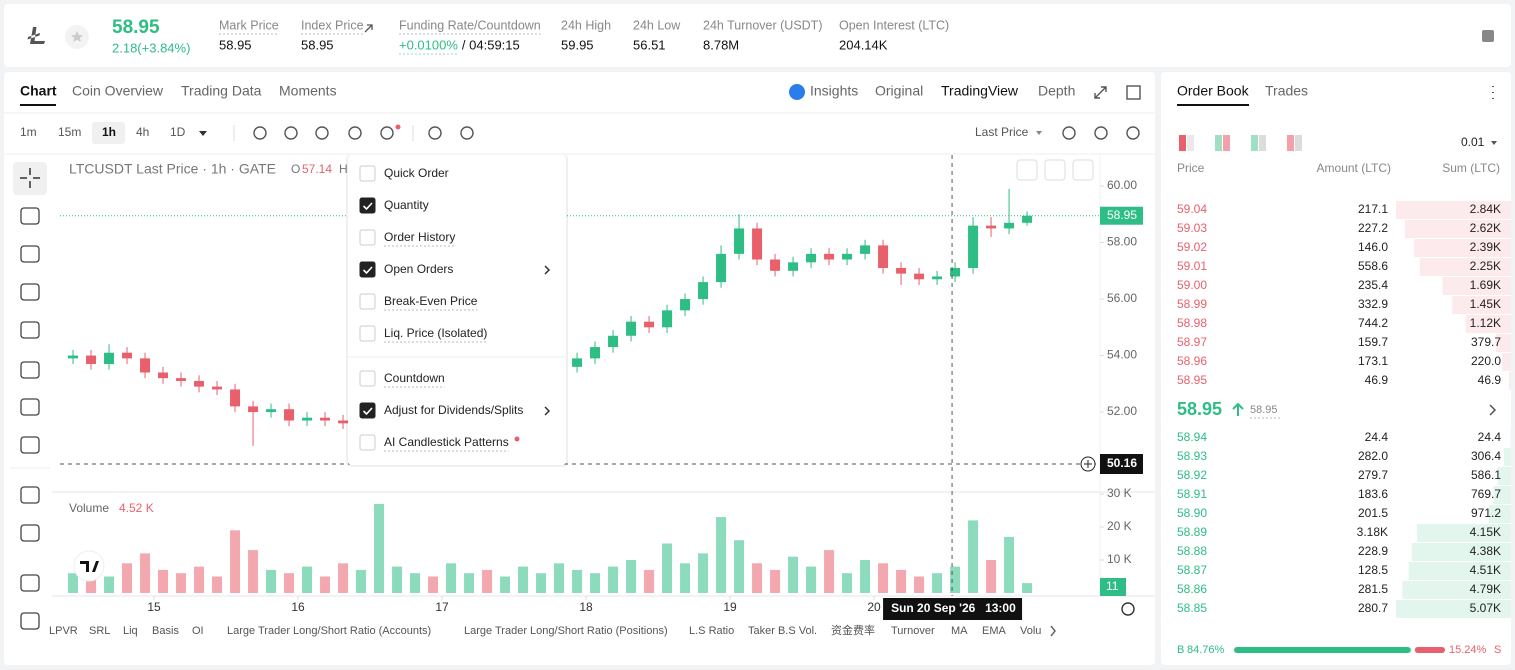 This screenshot has width=1515, height=670. Describe the element at coordinates (406, 205) in the screenshot. I see `menu-item: Quantity` at that location.